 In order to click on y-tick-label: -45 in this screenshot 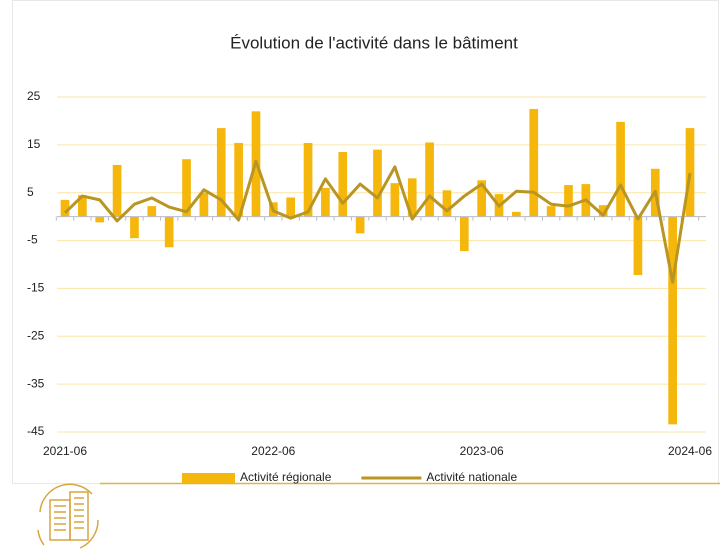, I will do `click(36, 431)`.